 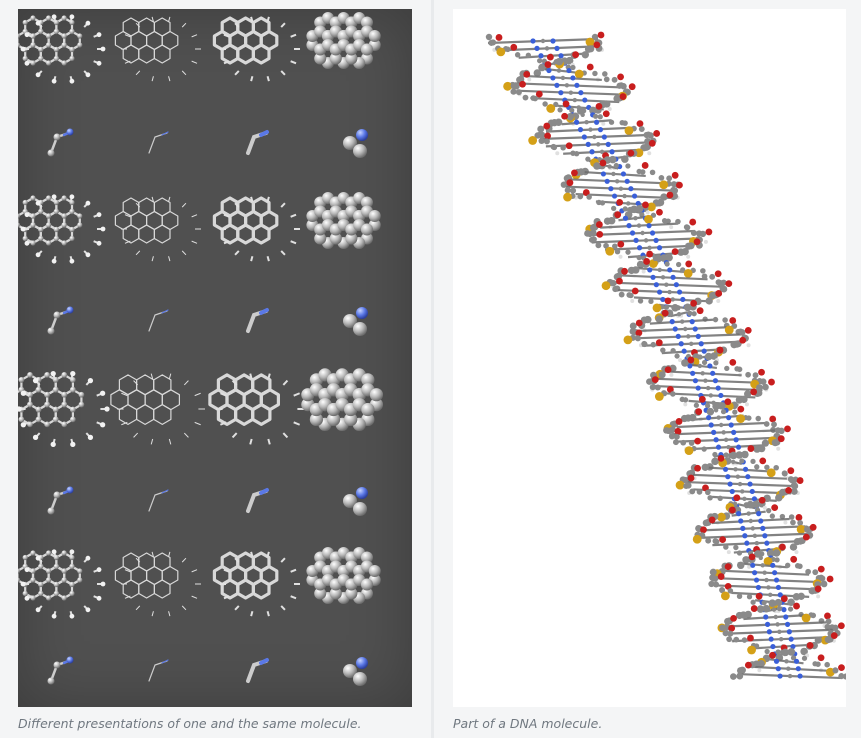 What do you see at coordinates (432, 369) in the screenshot?
I see `panel-divider` at bounding box center [432, 369].